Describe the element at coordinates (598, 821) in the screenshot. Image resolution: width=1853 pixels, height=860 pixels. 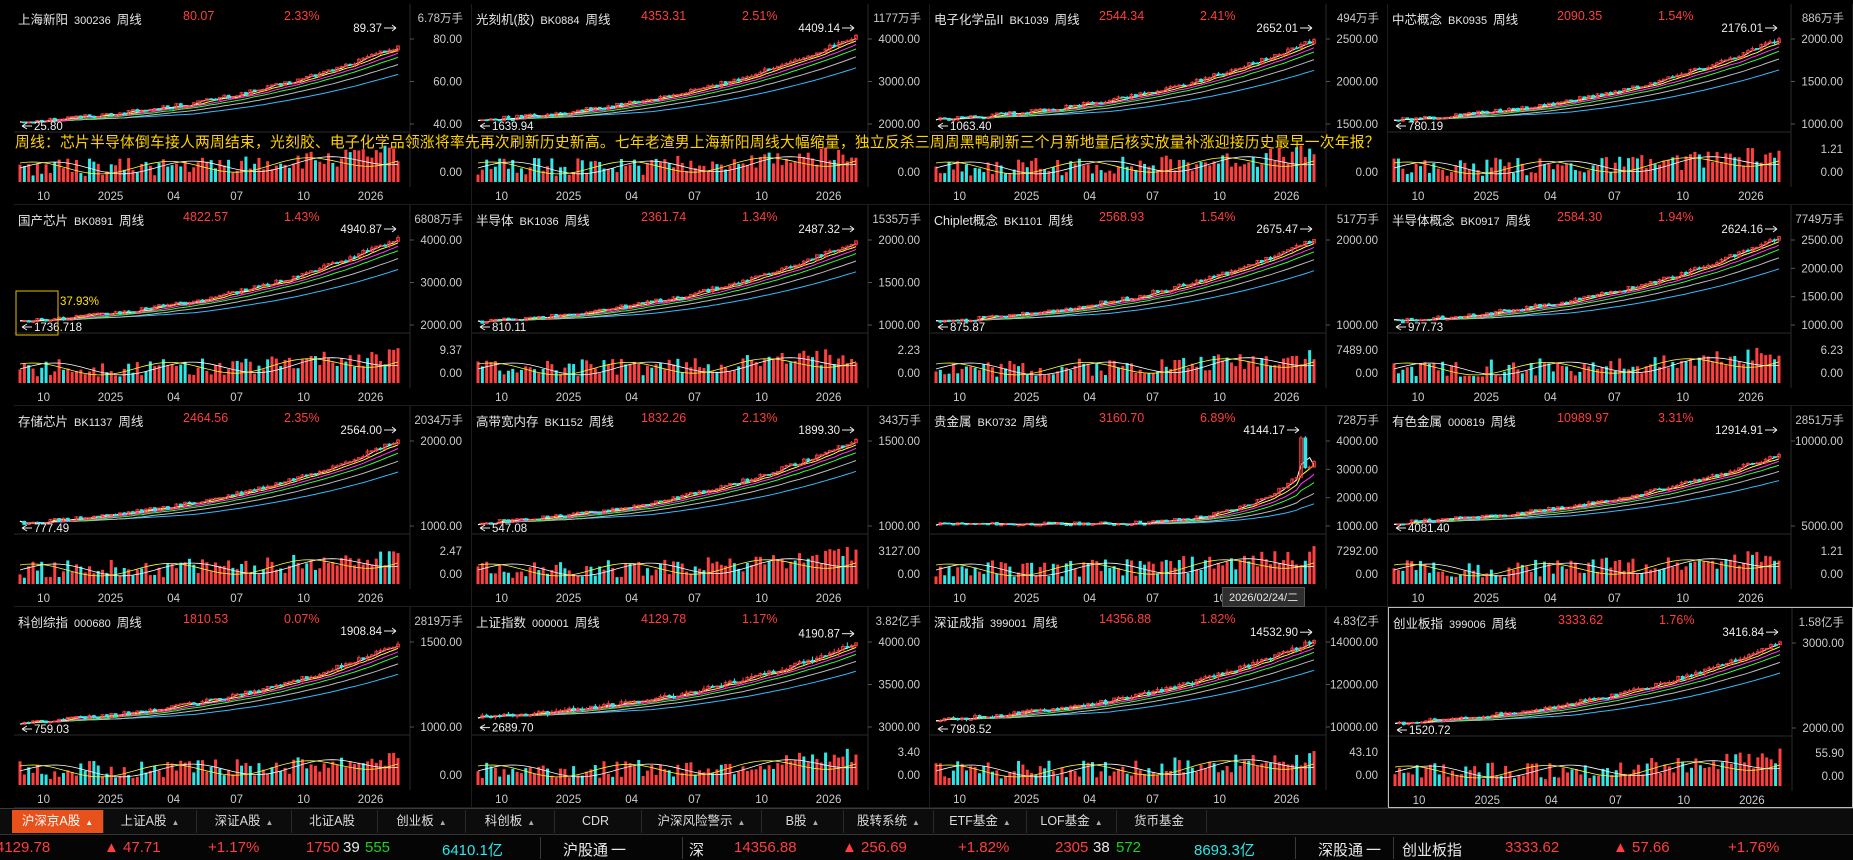
I see `tab-market: CDR` at that location.